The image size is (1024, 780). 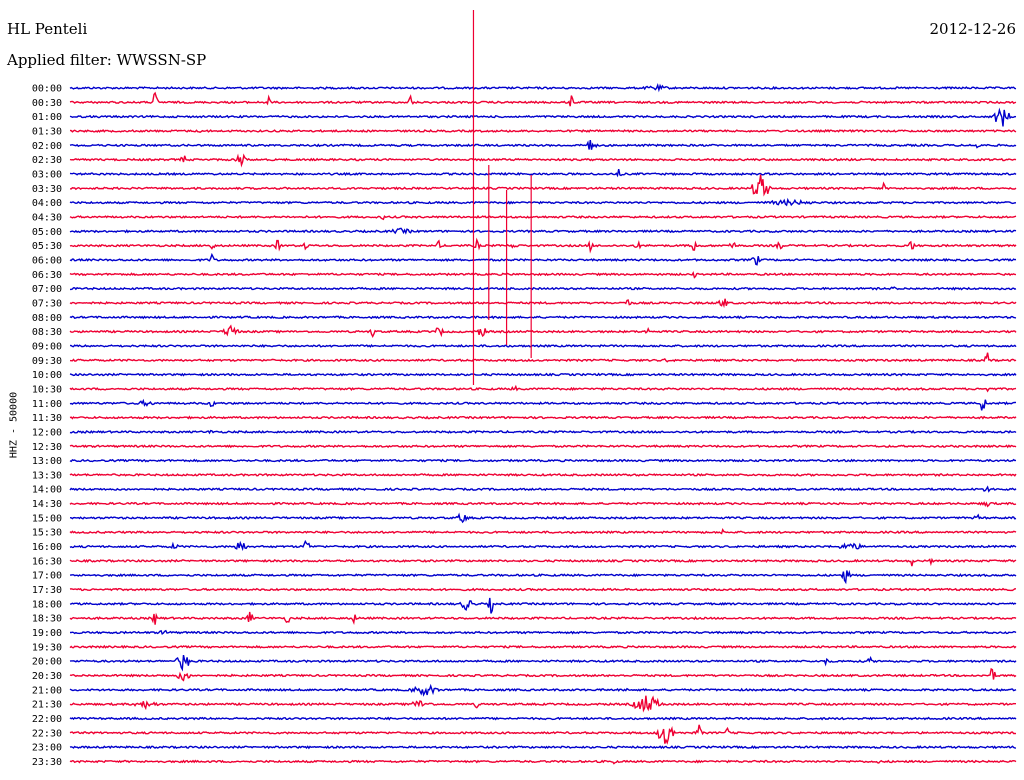 I want to click on time-tick-label: 01:30, so click(x=47, y=131).